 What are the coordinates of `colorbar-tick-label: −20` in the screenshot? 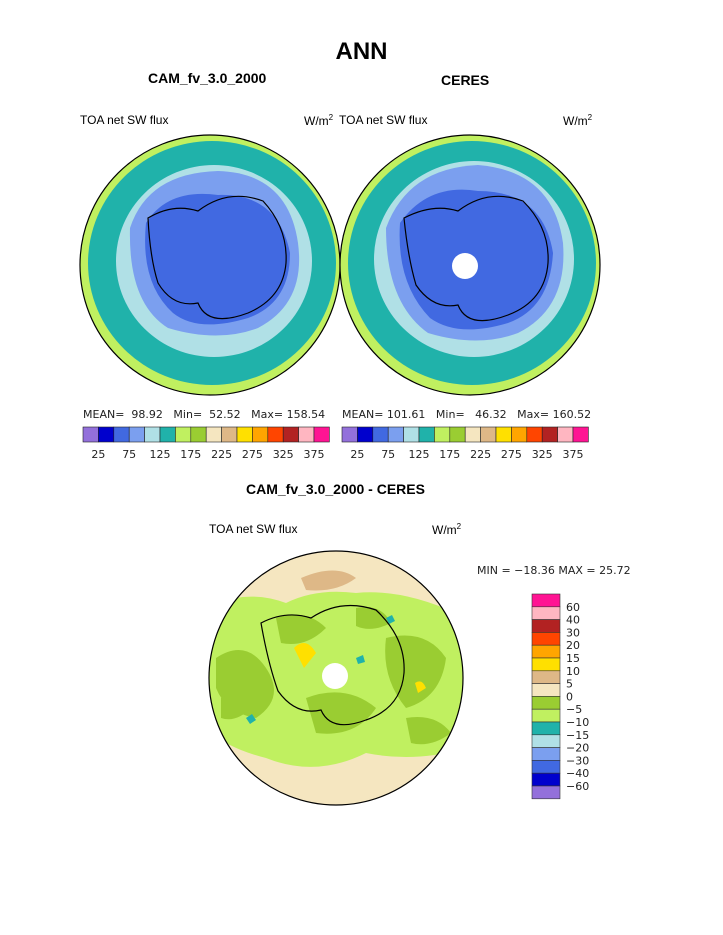 It's located at (577, 748).